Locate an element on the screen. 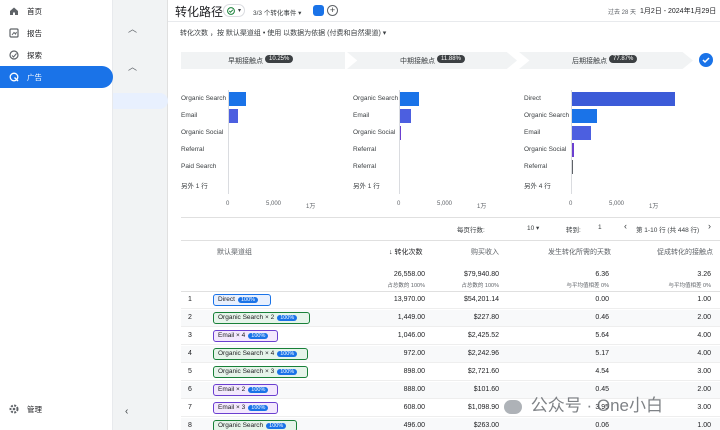  nav-label: 报告 is located at coordinates (34, 33).